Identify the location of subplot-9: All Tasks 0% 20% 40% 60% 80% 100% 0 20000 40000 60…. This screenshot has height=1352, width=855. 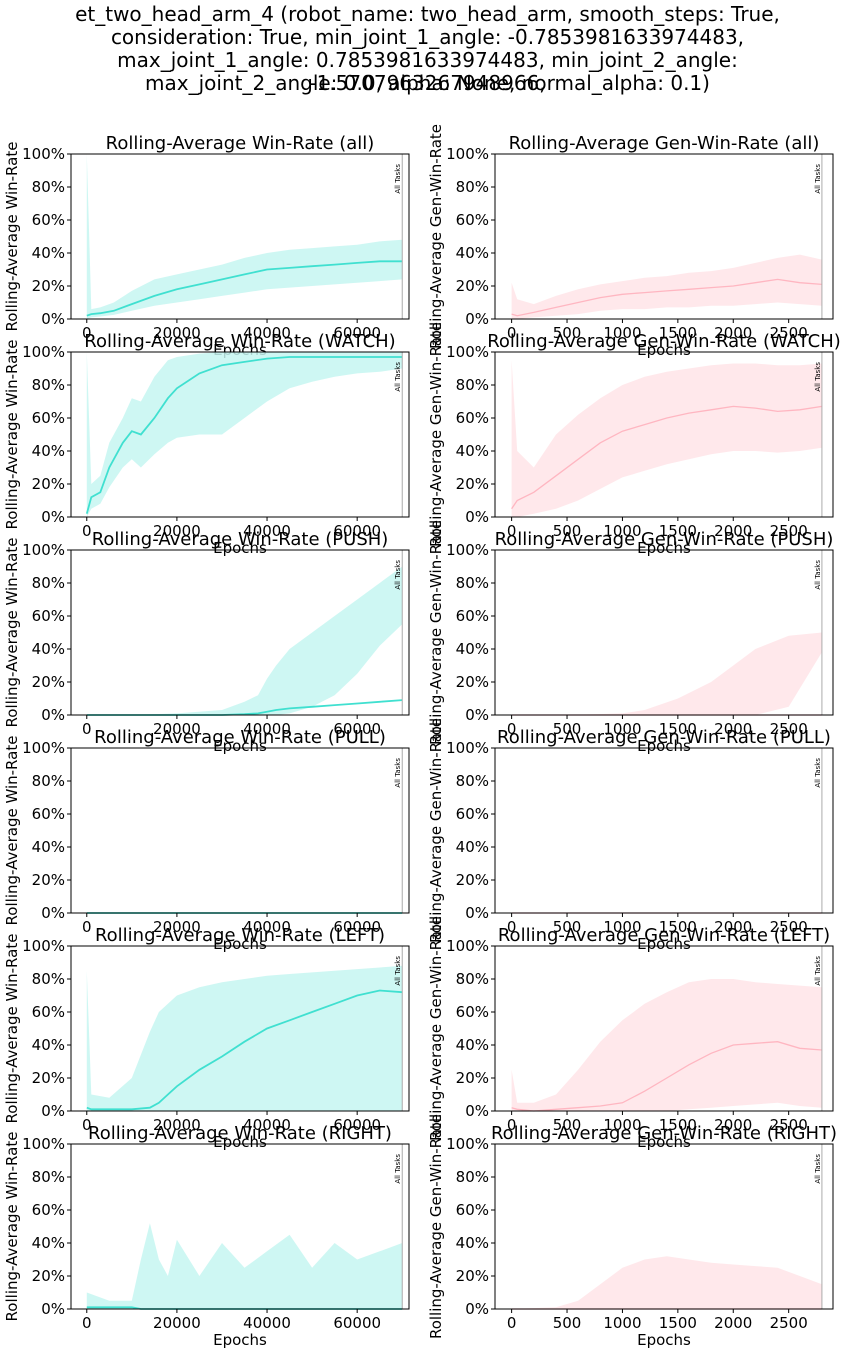
(206, 1038).